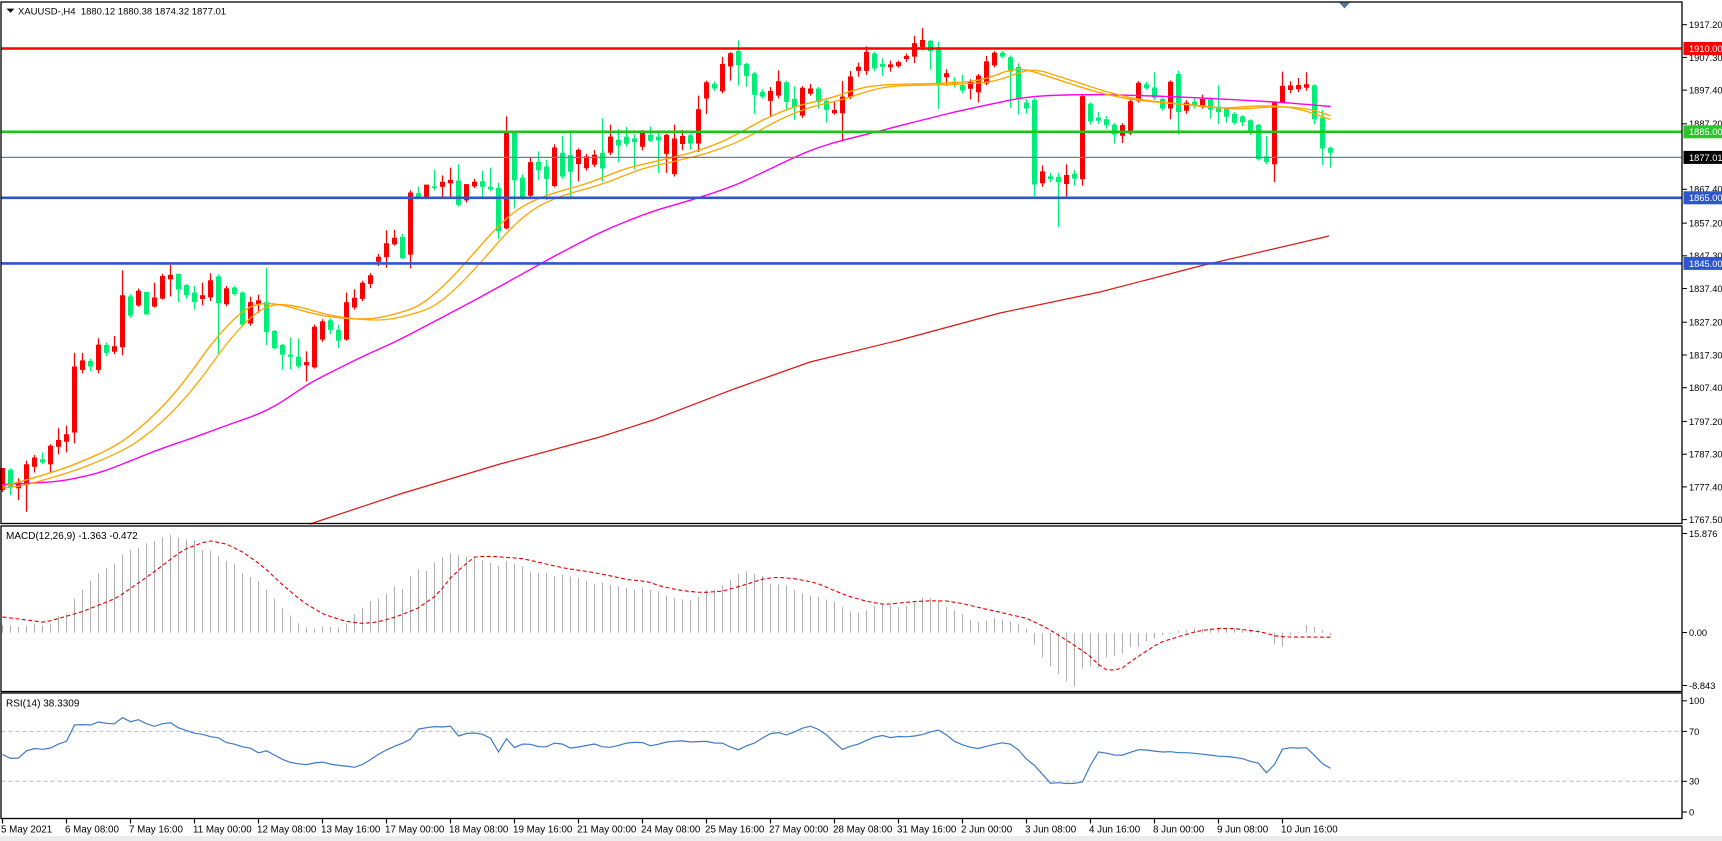  What do you see at coordinates (1705, 132) in the screenshot?
I see `svg-text: 1885.00` at bounding box center [1705, 132].